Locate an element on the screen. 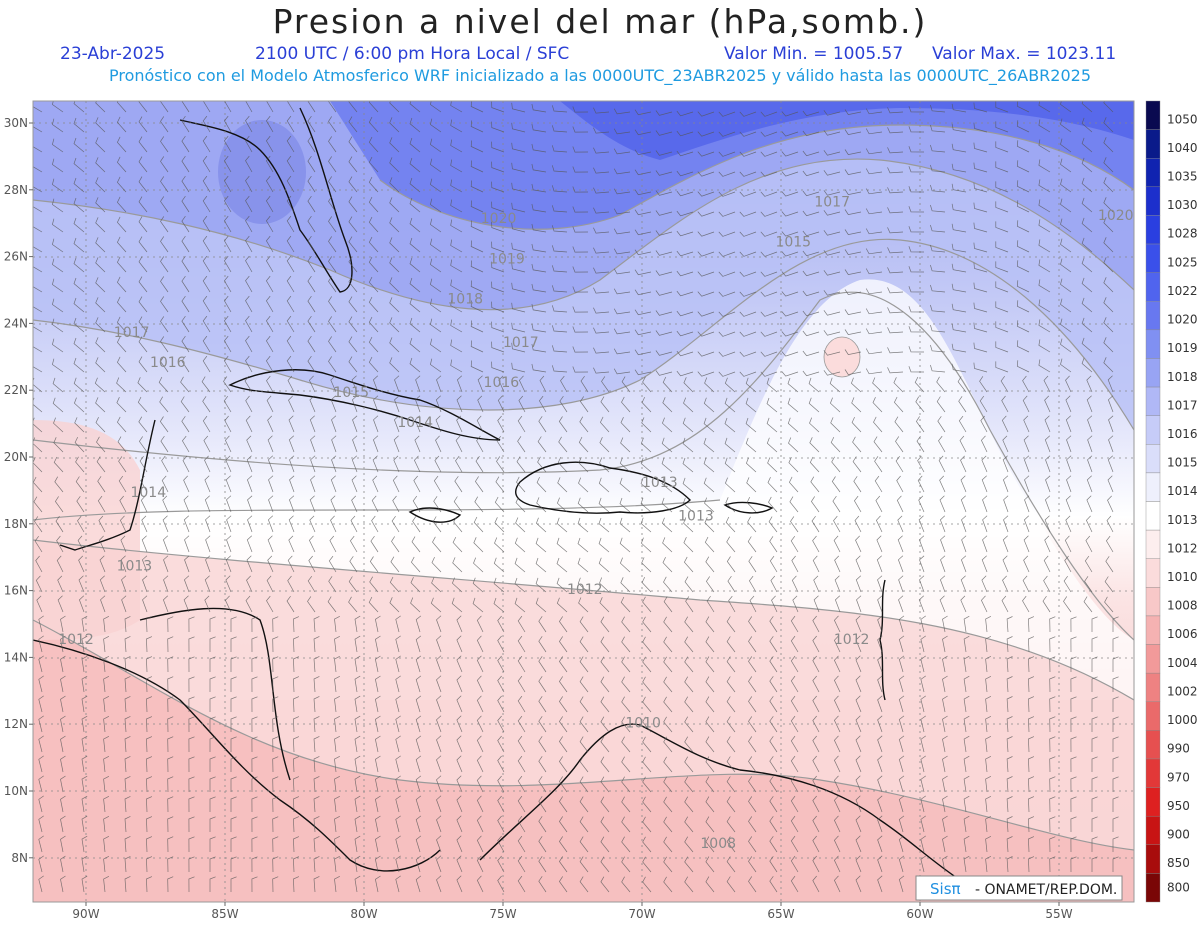 The width and height of the screenshot is (1200, 927). colorbar-label: 850 is located at coordinates (1178, 863).